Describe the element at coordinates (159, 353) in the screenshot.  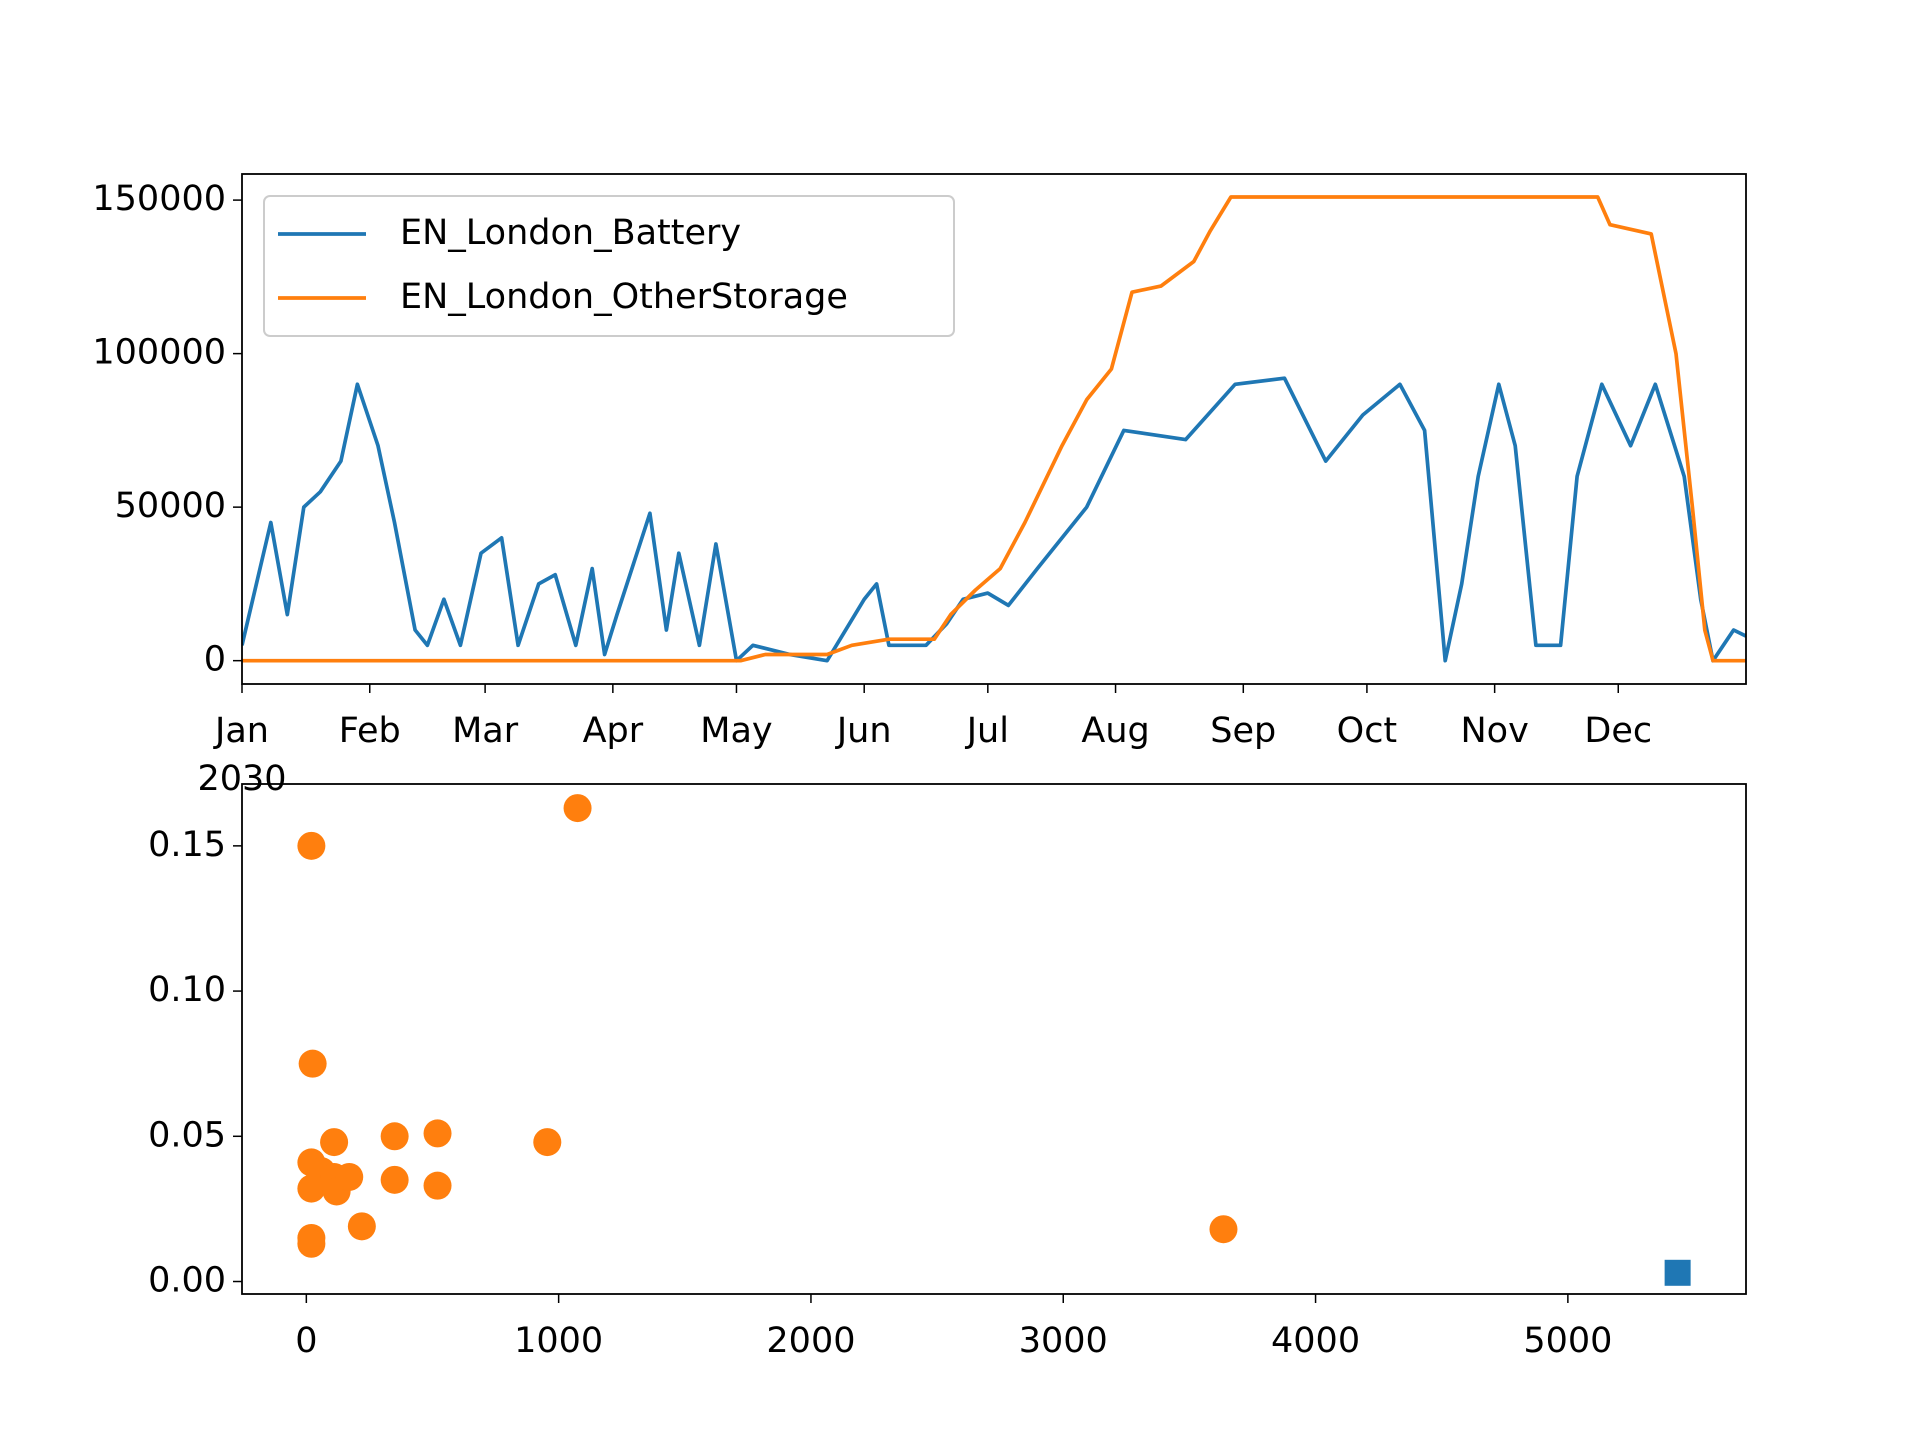
I see `y-tick-label: 100000` at that location.